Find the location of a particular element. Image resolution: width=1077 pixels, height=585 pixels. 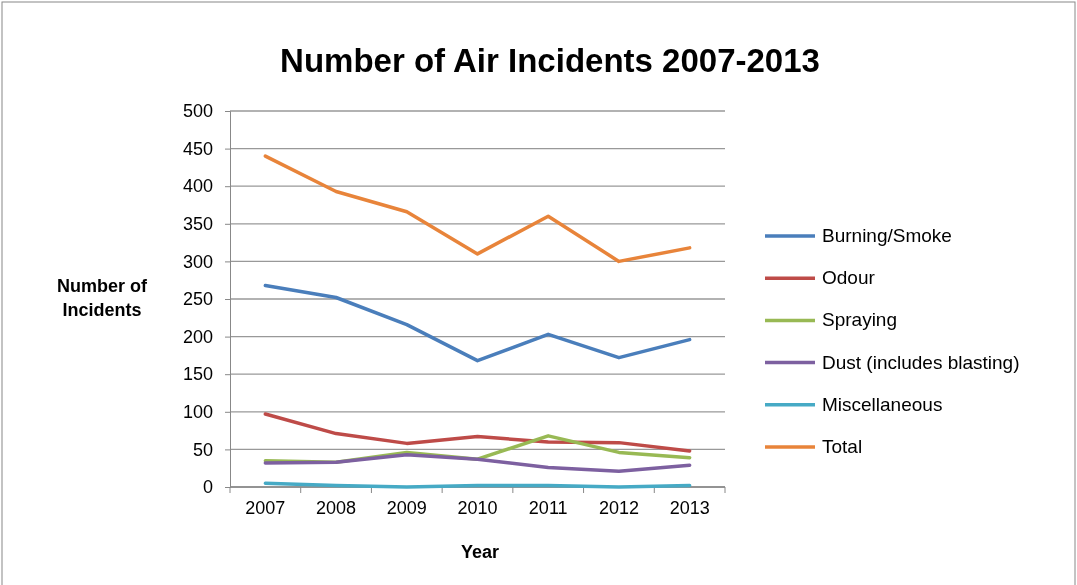

y-tick-label: 450 is located at coordinates (197, 148).